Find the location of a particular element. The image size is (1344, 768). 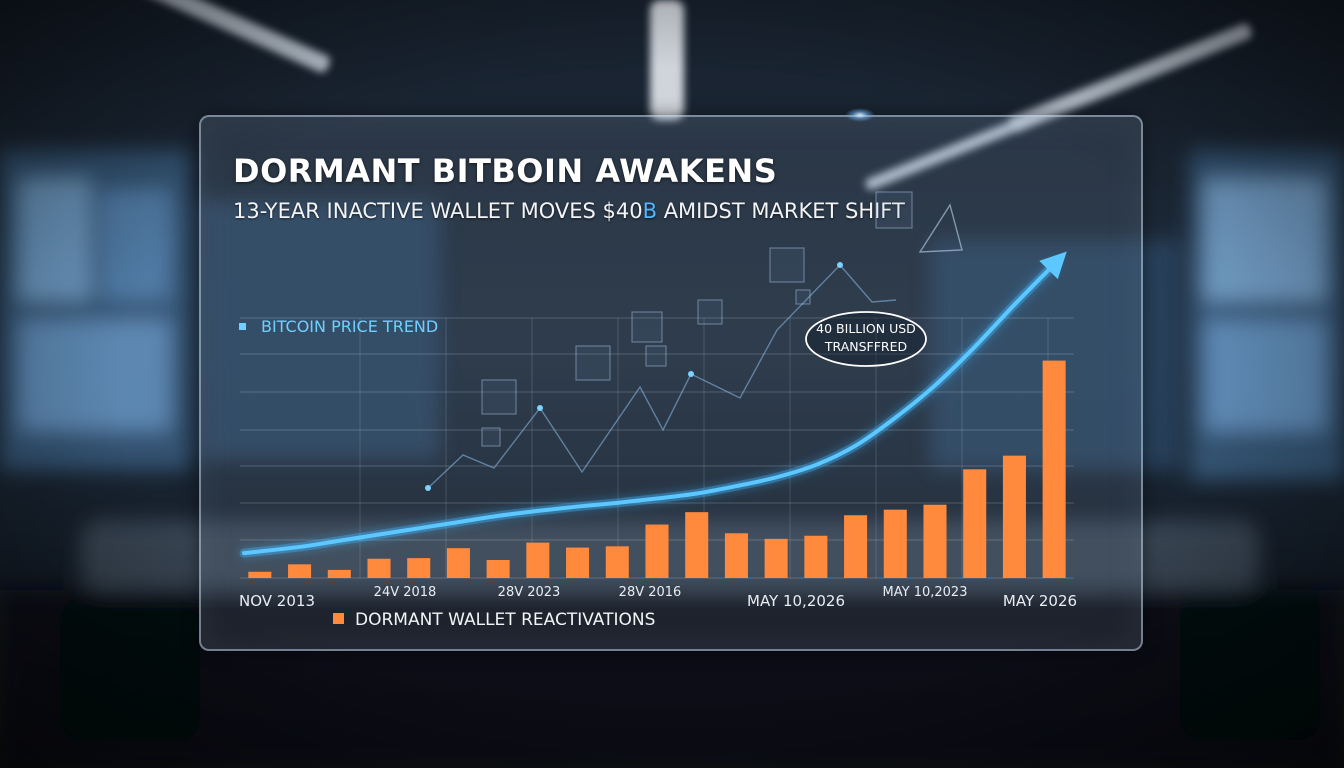

x-tick-label-1: NOV 2013 is located at coordinates (277, 601).